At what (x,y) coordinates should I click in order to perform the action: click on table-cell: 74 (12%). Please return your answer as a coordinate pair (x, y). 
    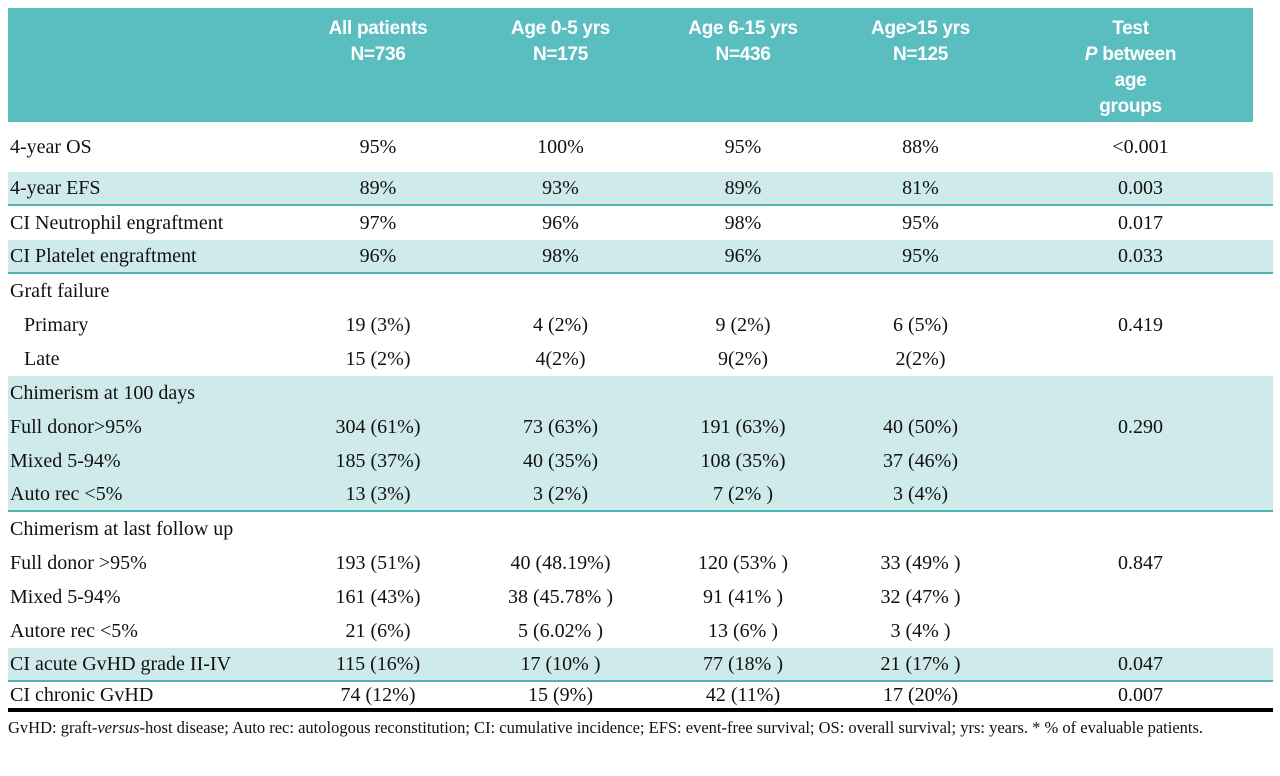
    Looking at the image, I should click on (378, 695).